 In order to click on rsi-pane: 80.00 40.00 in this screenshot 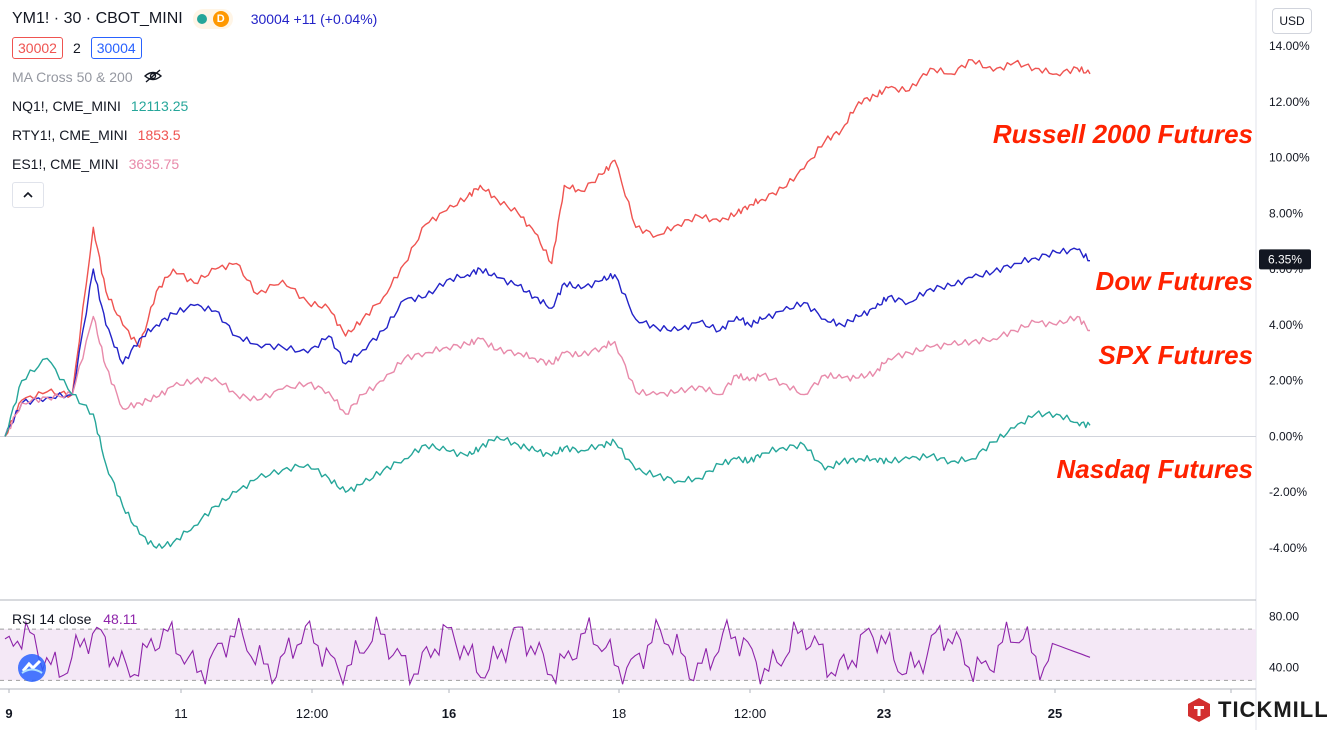, I will do `click(649, 648)`.